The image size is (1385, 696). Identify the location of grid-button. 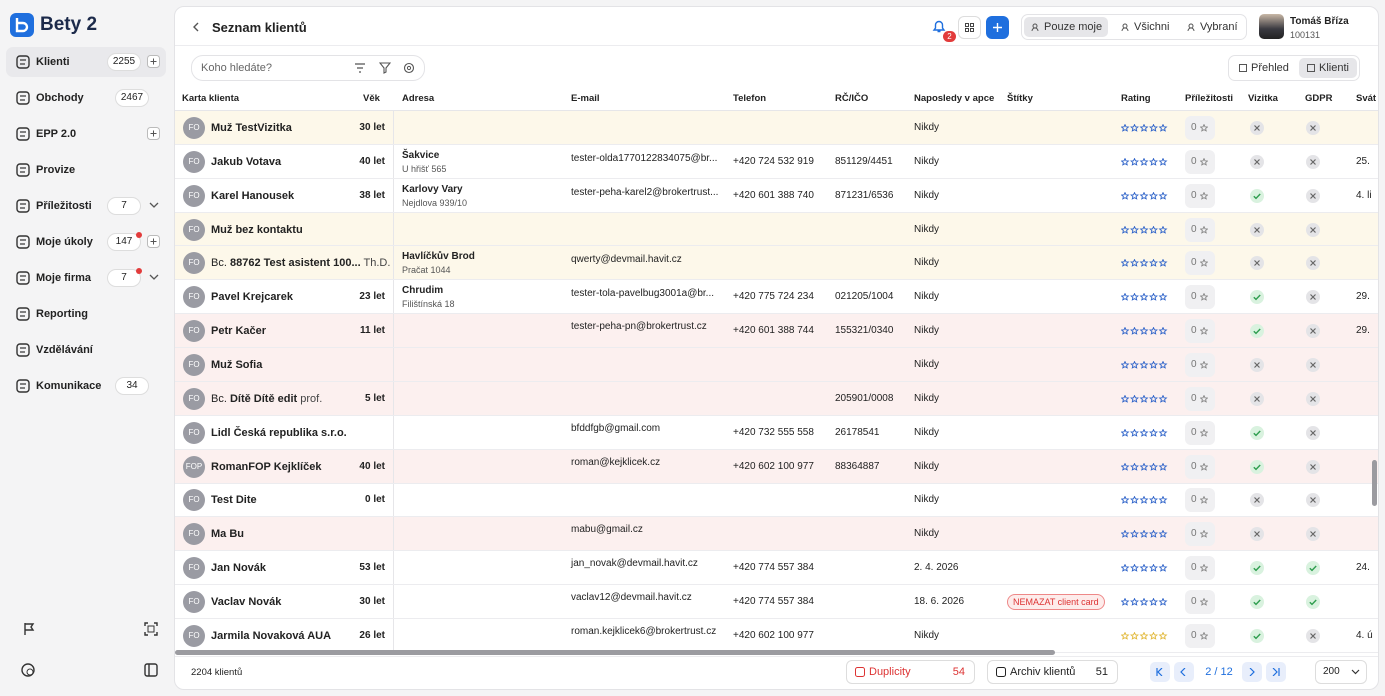
(969, 27).